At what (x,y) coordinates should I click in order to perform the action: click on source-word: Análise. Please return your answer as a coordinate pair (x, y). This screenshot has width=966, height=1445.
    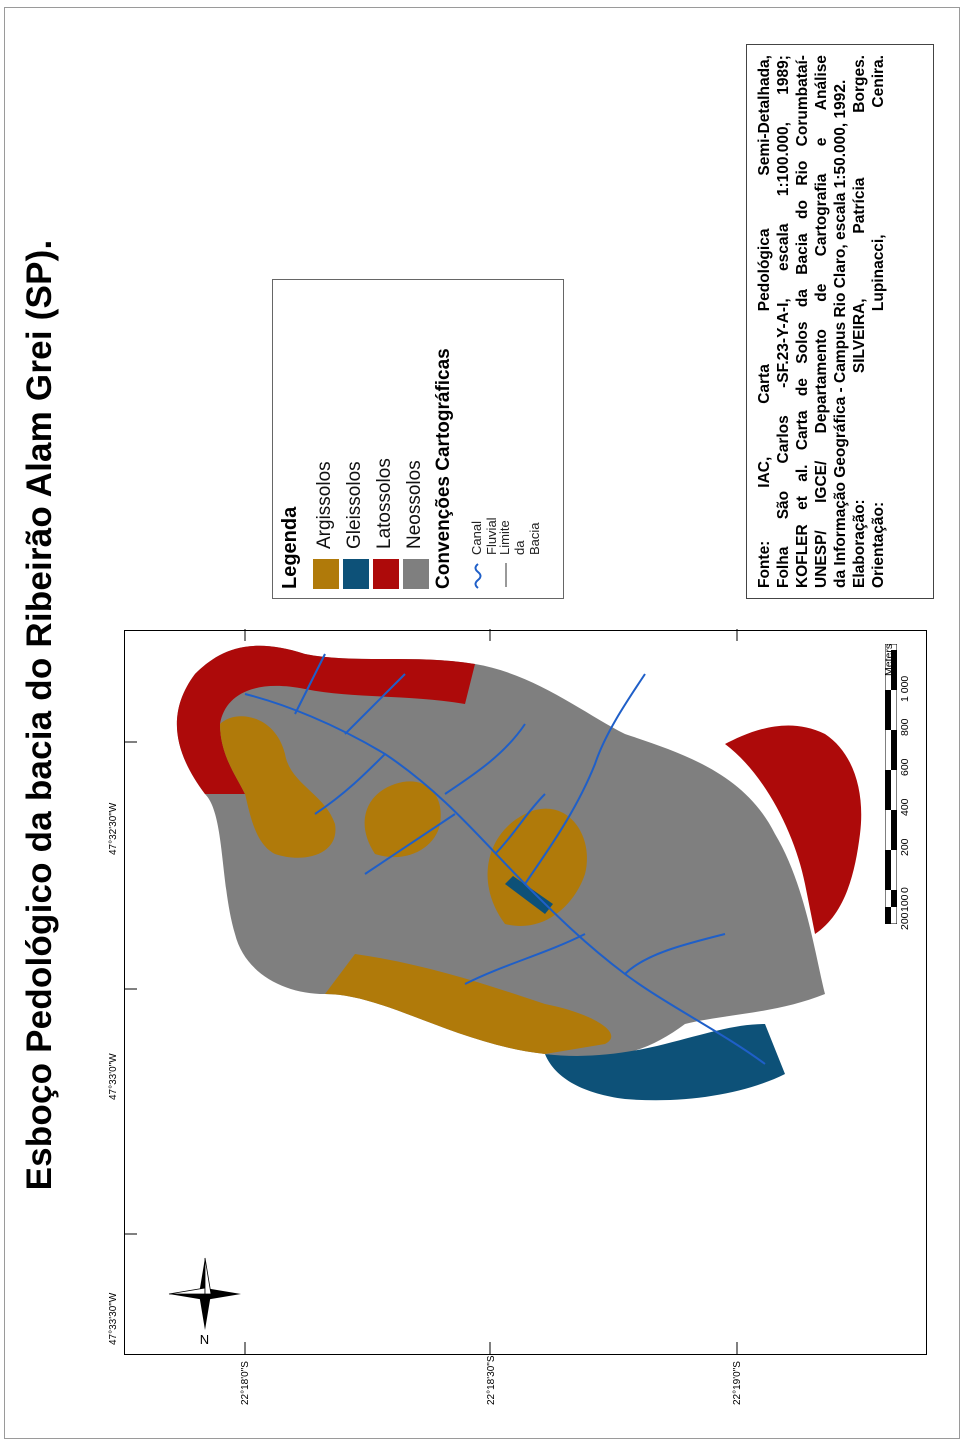
    Looking at the image, I should click on (821, 83).